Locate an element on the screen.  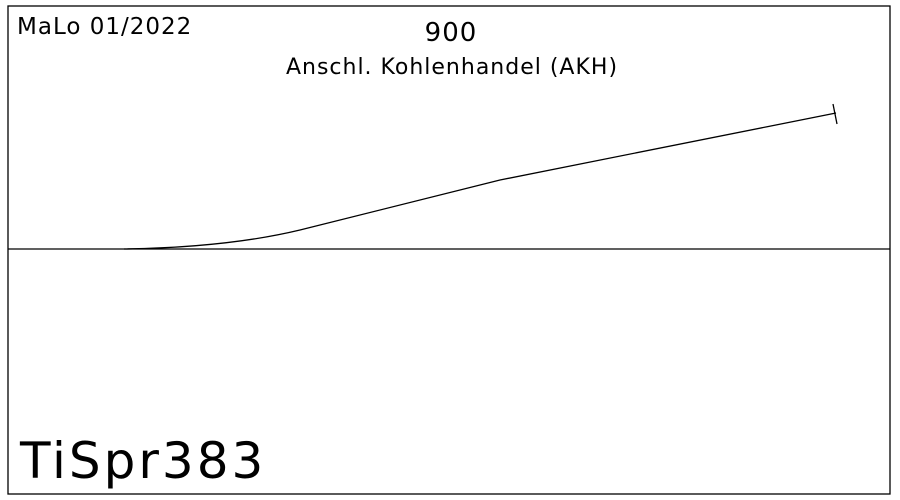
sheet-id-label: TiSpr383 is located at coordinates (142, 461).